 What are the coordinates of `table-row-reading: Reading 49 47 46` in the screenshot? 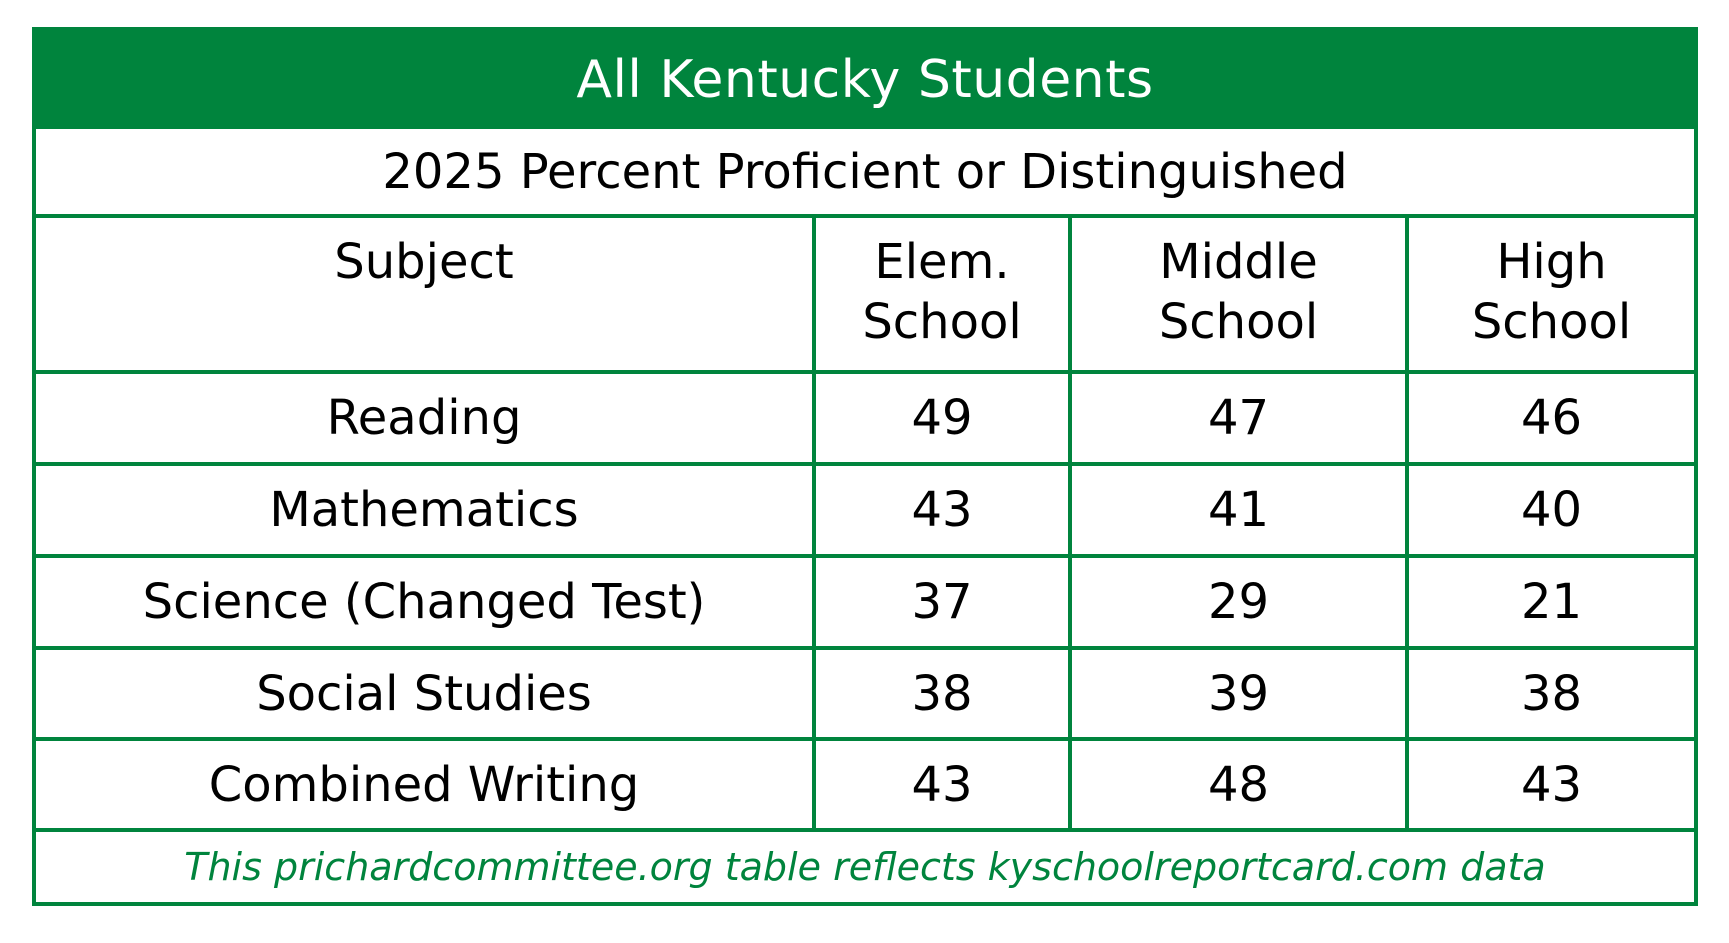 It's located at (865, 420).